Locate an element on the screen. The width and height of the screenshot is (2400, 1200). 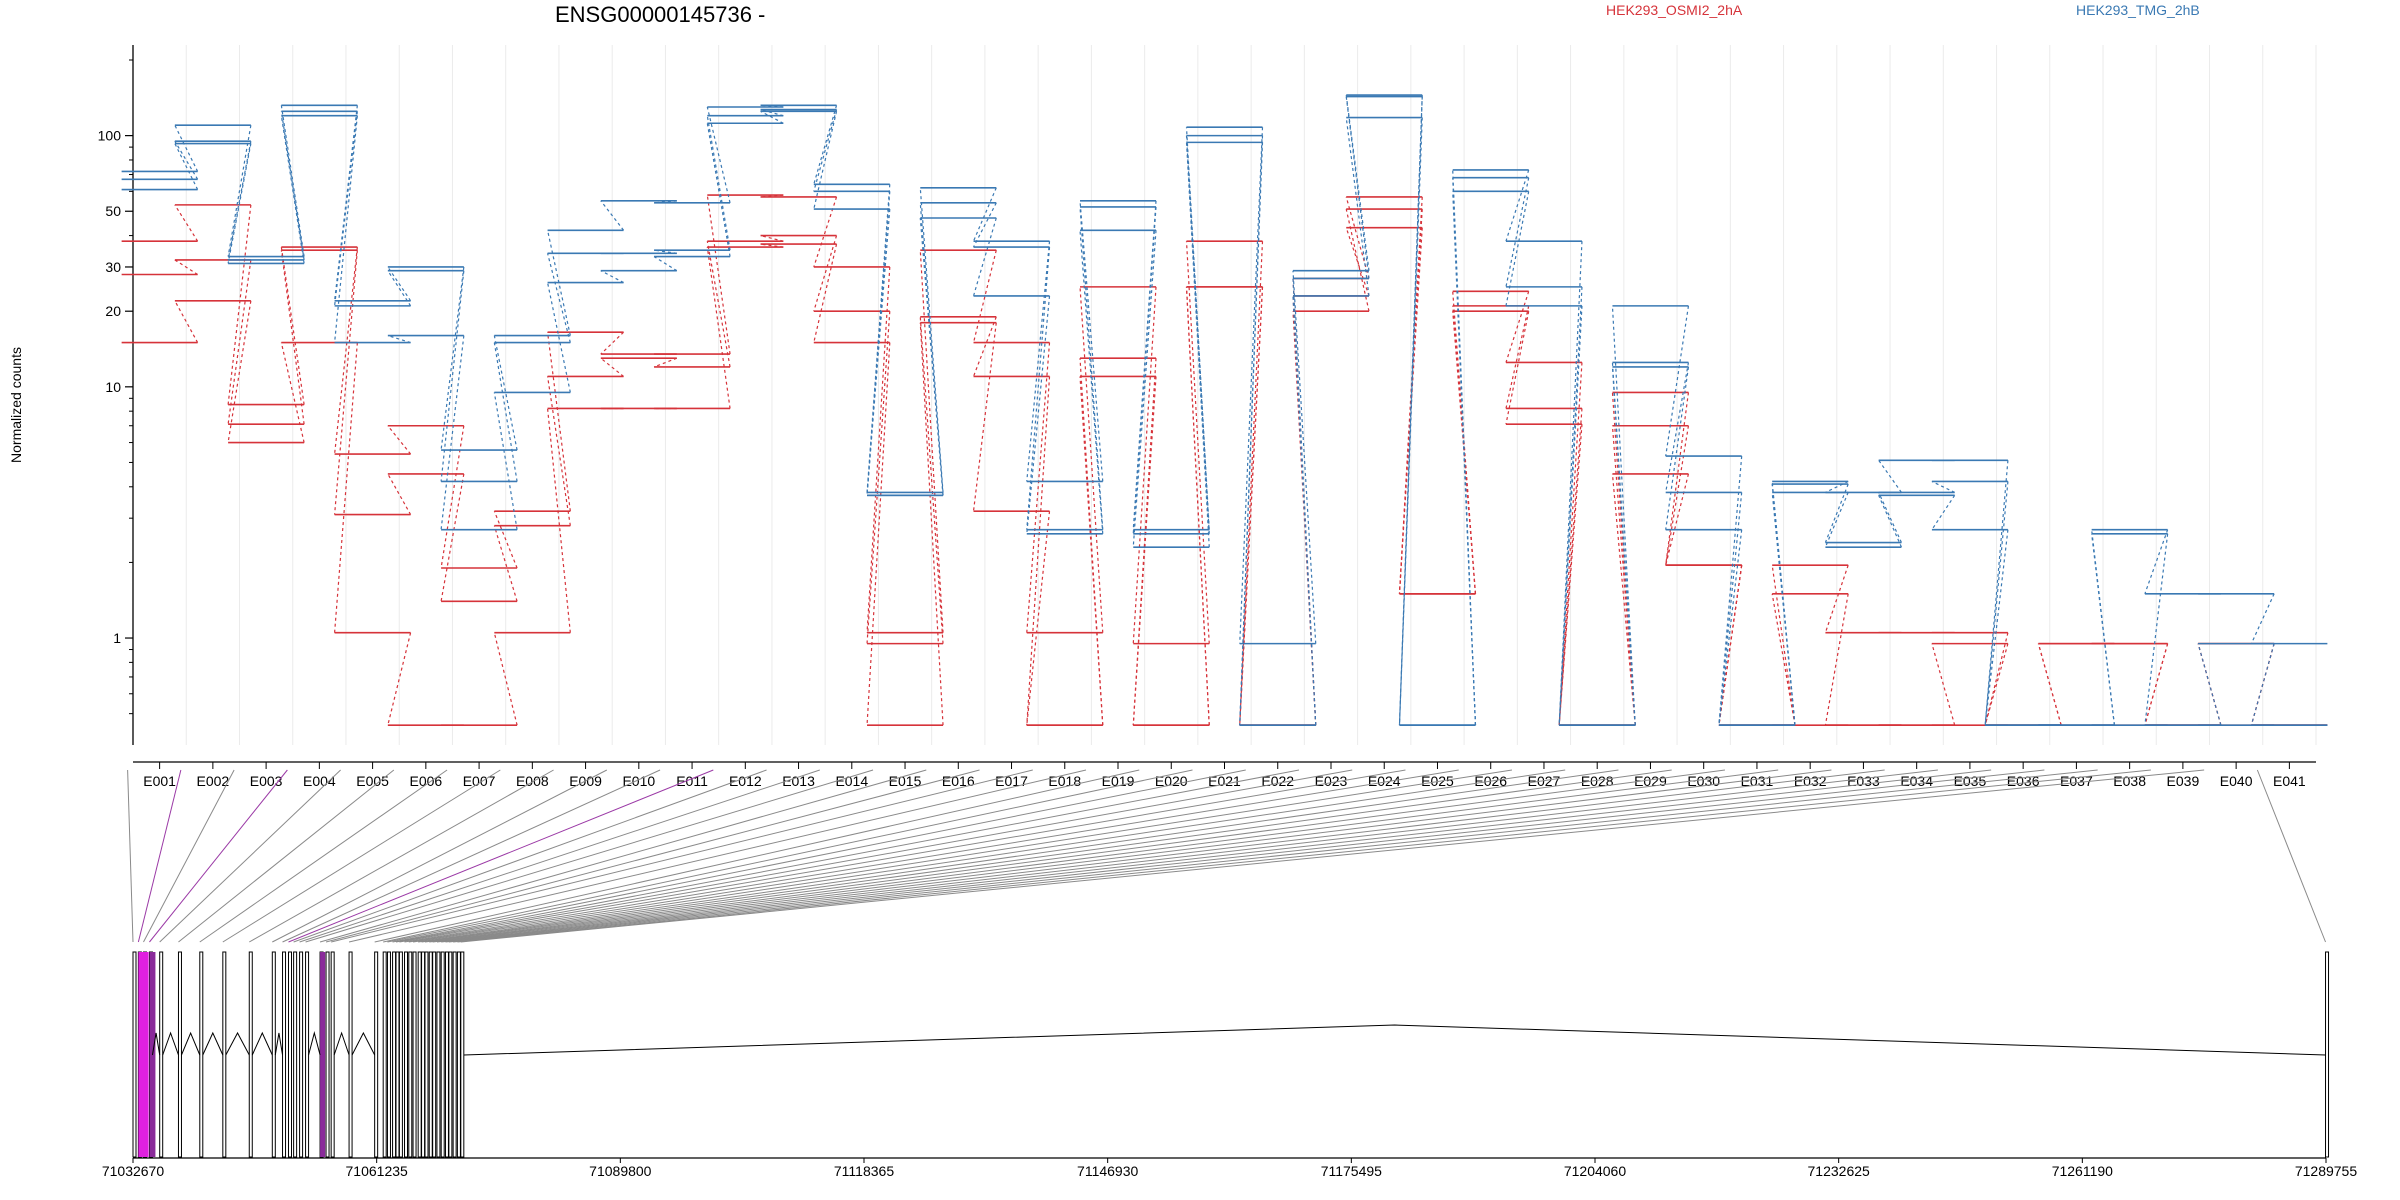
long-intron is located at coordinates (1394, 1040).